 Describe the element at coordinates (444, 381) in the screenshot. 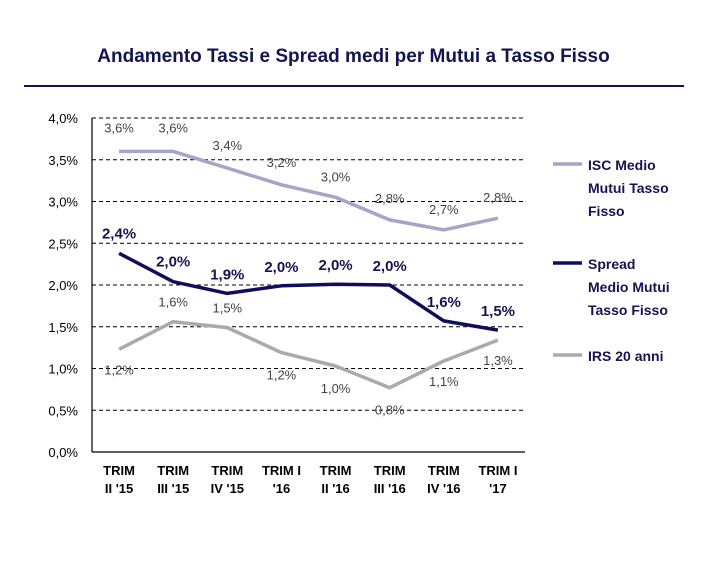

I see `data-label: 1,1%` at that location.